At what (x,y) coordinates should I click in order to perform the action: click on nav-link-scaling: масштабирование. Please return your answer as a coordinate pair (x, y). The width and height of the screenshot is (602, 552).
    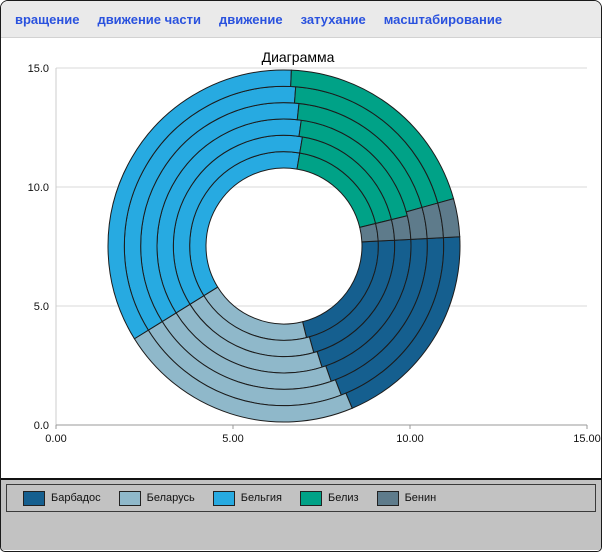
    Looking at the image, I should click on (443, 19).